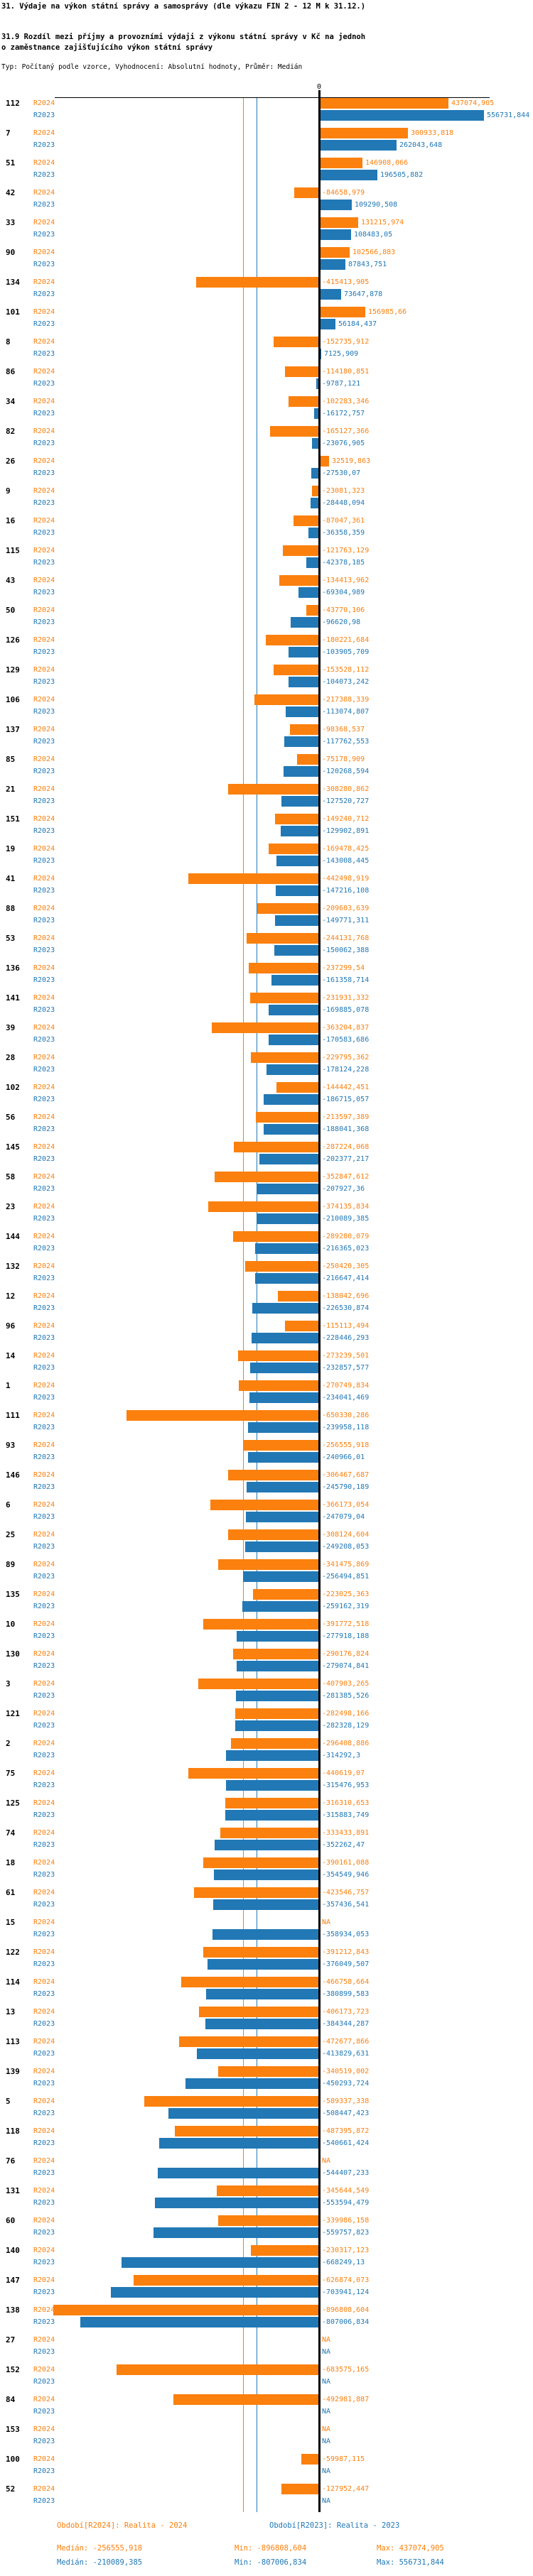 The image size is (533, 2576). What do you see at coordinates (346, 1994) in the screenshot?
I see `value-label-r2023: -380899,583` at bounding box center [346, 1994].